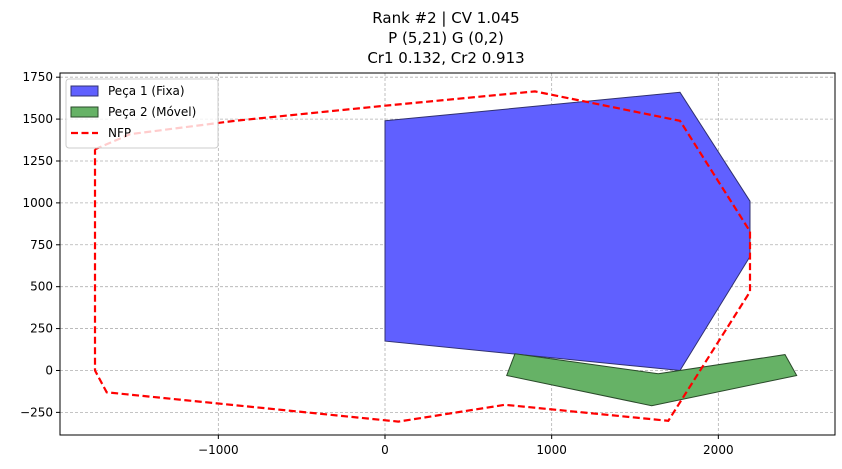 The image size is (842, 469). Describe the element at coordinates (445, 18) in the screenshot. I see `title-line-1: Rank #2 | CV 1.045` at that location.